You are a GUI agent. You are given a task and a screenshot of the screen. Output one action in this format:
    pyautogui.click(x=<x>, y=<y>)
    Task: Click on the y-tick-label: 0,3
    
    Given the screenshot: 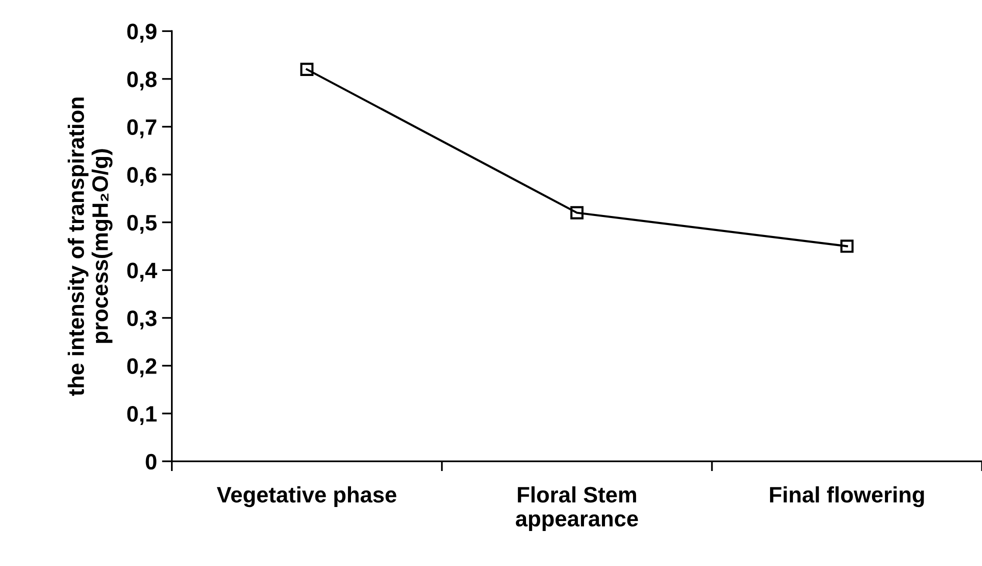 What is the action you would take?
    pyautogui.click(x=141, y=320)
    